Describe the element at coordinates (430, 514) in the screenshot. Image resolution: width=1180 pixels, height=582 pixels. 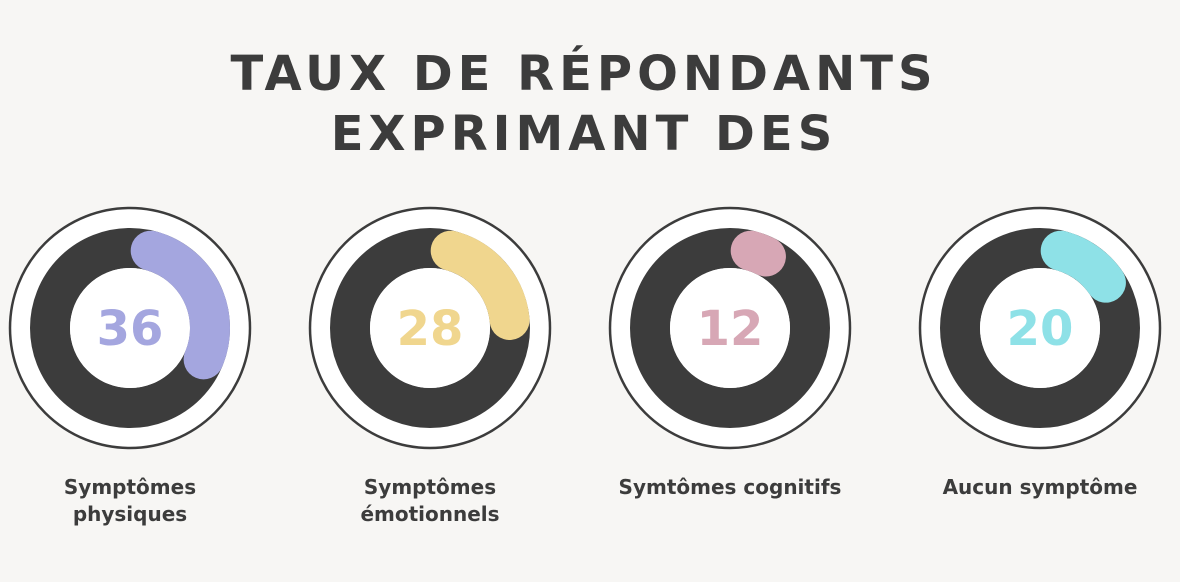
I see `donut-category-label-line: émotionnels` at that location.